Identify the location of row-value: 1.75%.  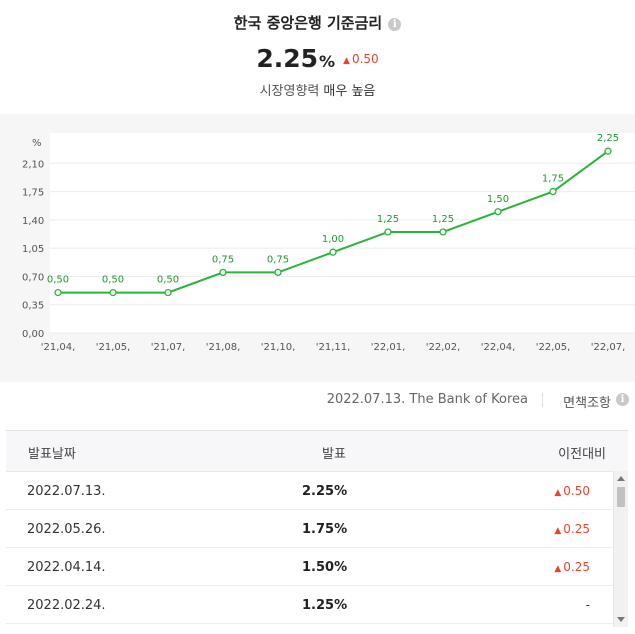
(325, 529).